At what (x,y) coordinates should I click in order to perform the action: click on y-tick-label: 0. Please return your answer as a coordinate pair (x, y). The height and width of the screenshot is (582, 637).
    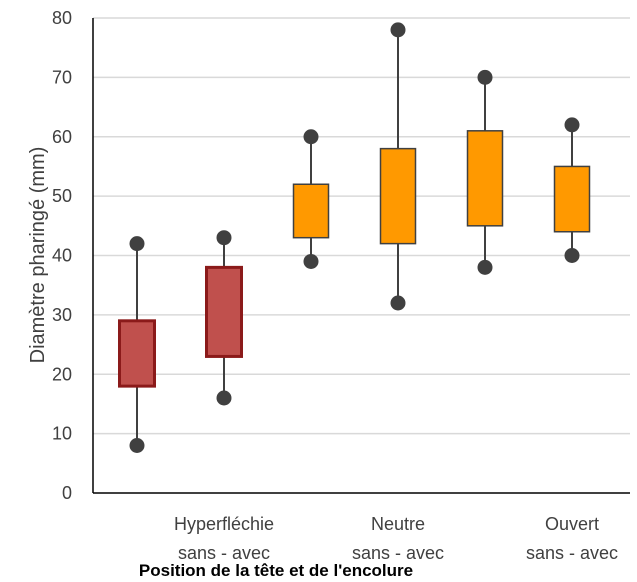
    Looking at the image, I should click on (67, 493).